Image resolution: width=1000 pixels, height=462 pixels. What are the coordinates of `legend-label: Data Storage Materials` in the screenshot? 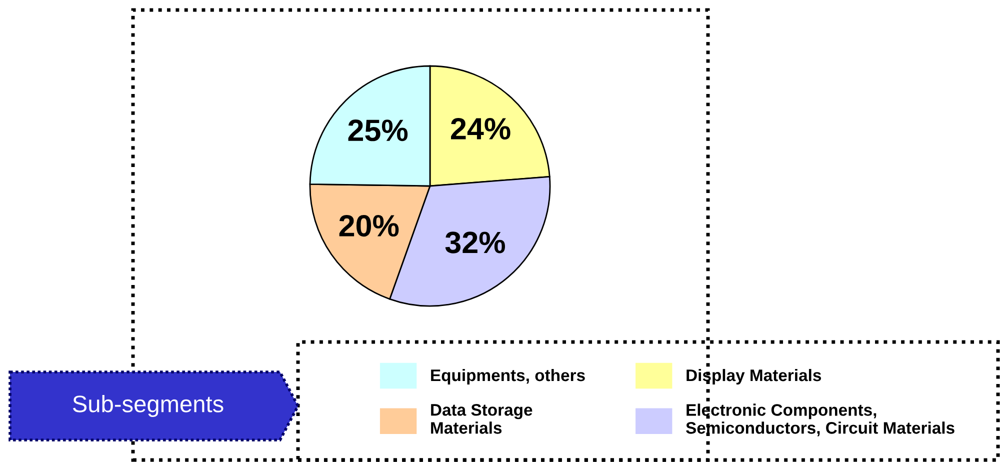 It's located at (481, 419).